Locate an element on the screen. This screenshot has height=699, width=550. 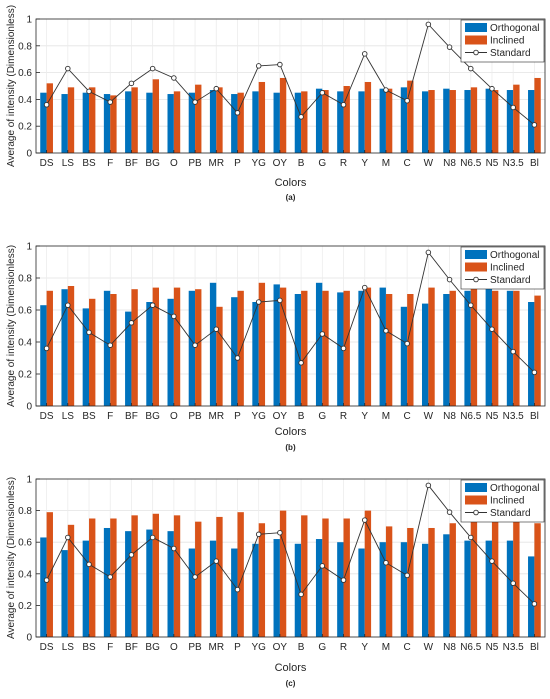
bar-orthogonal-y is located at coordinates (361, 592).